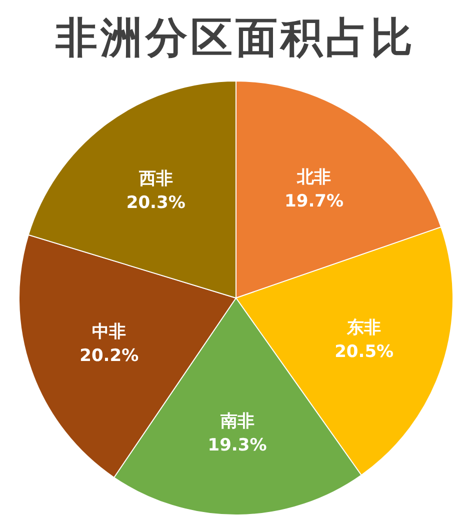 The height and width of the screenshot is (517, 471). Describe the element at coordinates (109, 332) in the screenshot. I see `slice-label: 中非` at that location.